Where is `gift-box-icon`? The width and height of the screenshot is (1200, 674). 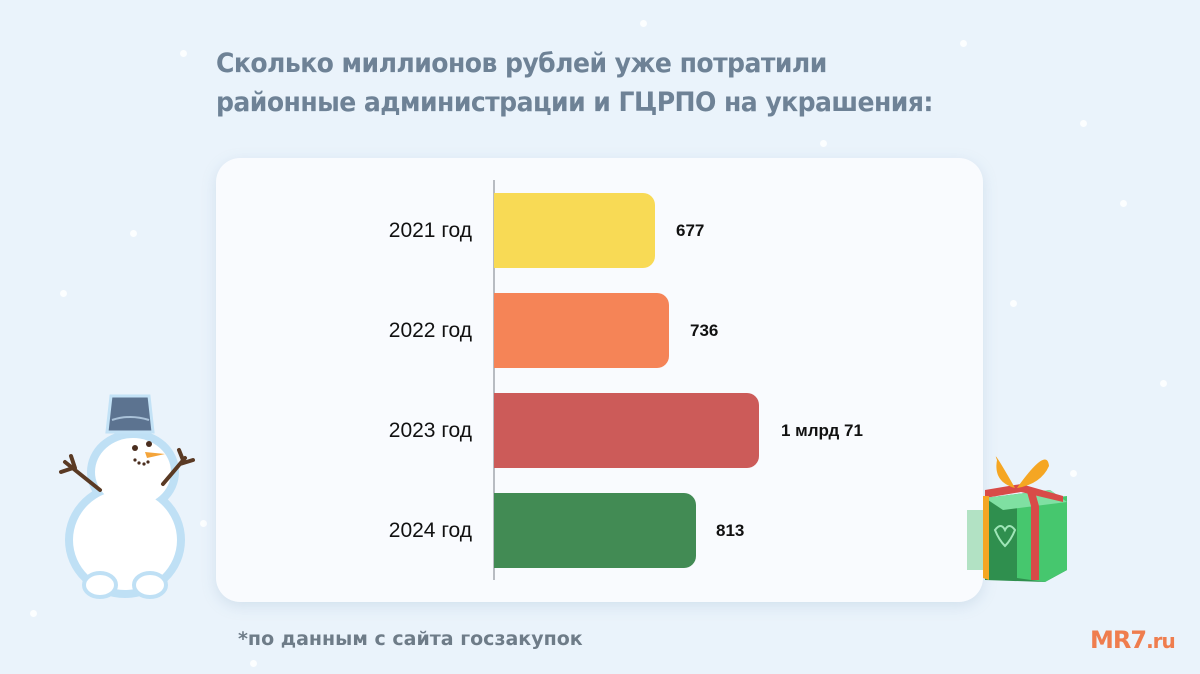 gift-box-icon is located at coordinates (1017, 519).